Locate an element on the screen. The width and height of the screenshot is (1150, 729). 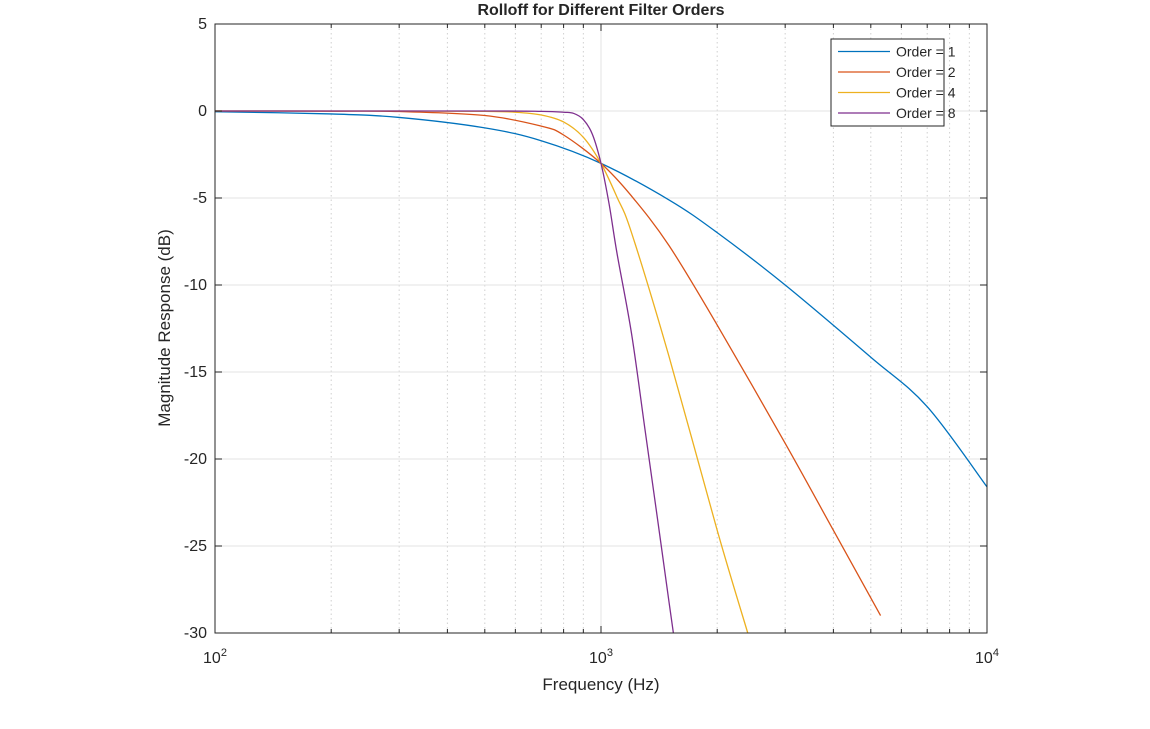
x-tick-label: 10⁴ is located at coordinates (987, 657).